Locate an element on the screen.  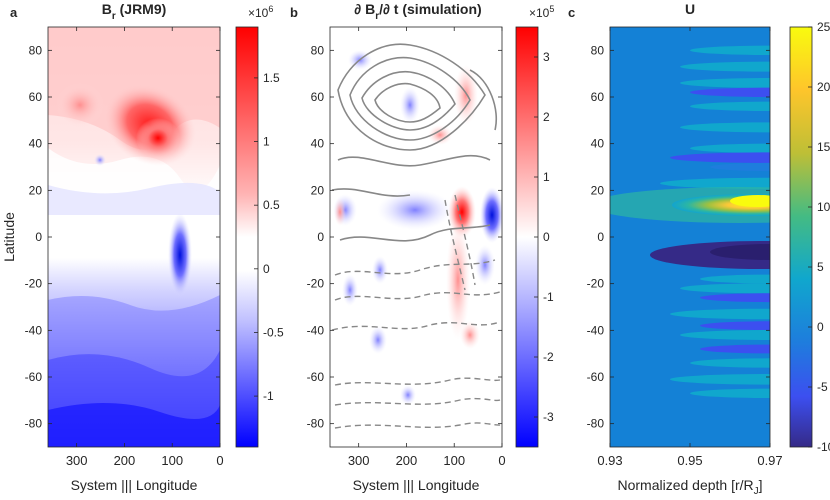
panel-a-xlabel: System ||| Longitude is located at coordinates (134, 485).